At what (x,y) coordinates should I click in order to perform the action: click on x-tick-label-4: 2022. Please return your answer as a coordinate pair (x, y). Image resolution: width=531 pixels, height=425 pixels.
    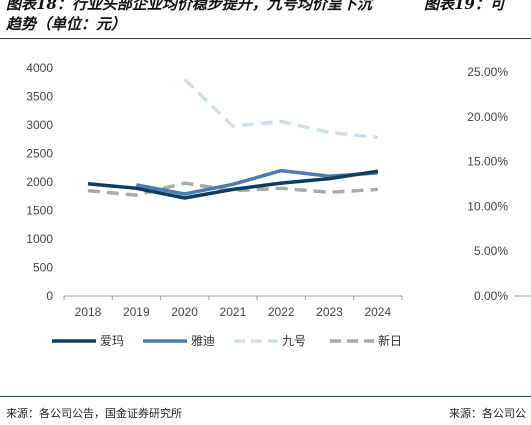
    Looking at the image, I should click on (281, 312).